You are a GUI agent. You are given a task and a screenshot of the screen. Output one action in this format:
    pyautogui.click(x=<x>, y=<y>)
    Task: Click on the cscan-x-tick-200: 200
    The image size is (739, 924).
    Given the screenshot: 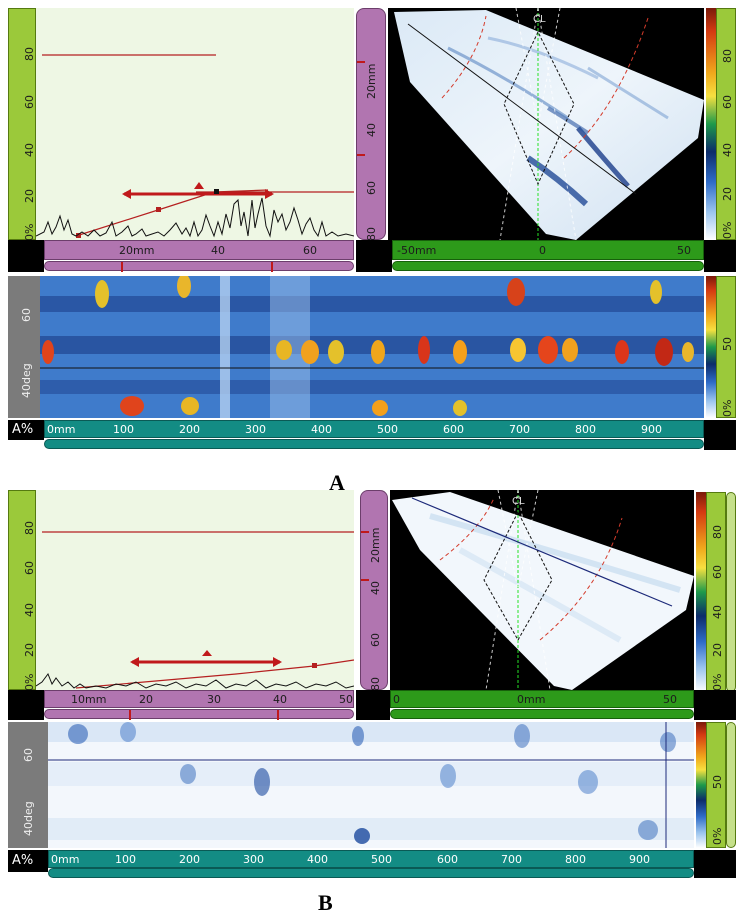 What is the action you would take?
    pyautogui.click(x=189, y=859)
    